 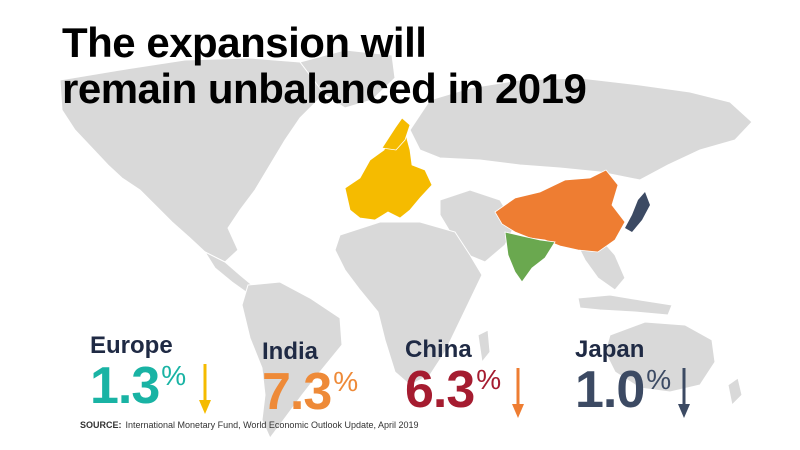 What do you see at coordinates (625, 305) in the screenshot?
I see `indonesia` at bounding box center [625, 305].